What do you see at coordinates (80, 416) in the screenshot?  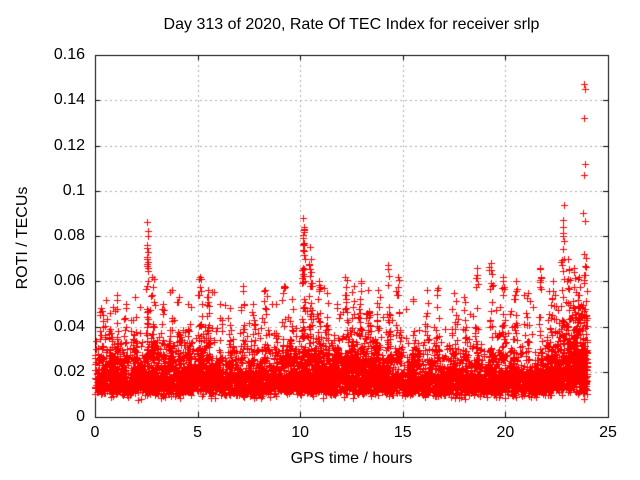 I see `y-tick-label: 0` at bounding box center [80, 416].